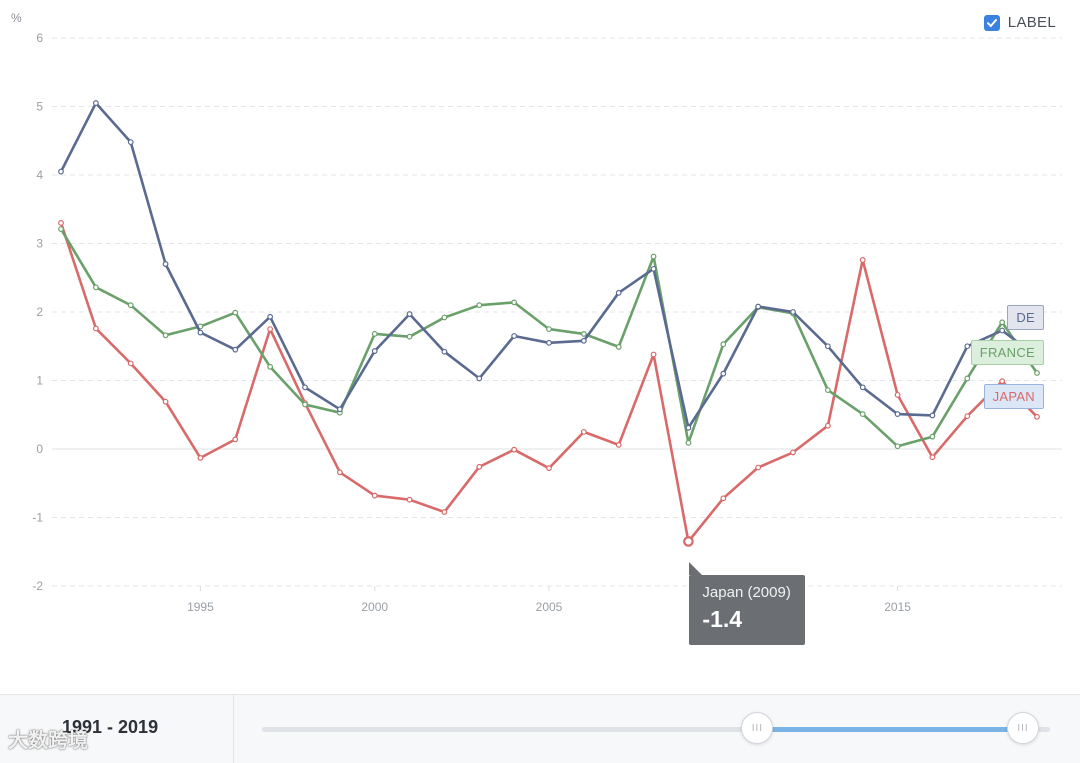 The height and width of the screenshot is (763, 1080). I want to click on label-toggle-text: LABEL, so click(1031, 22).